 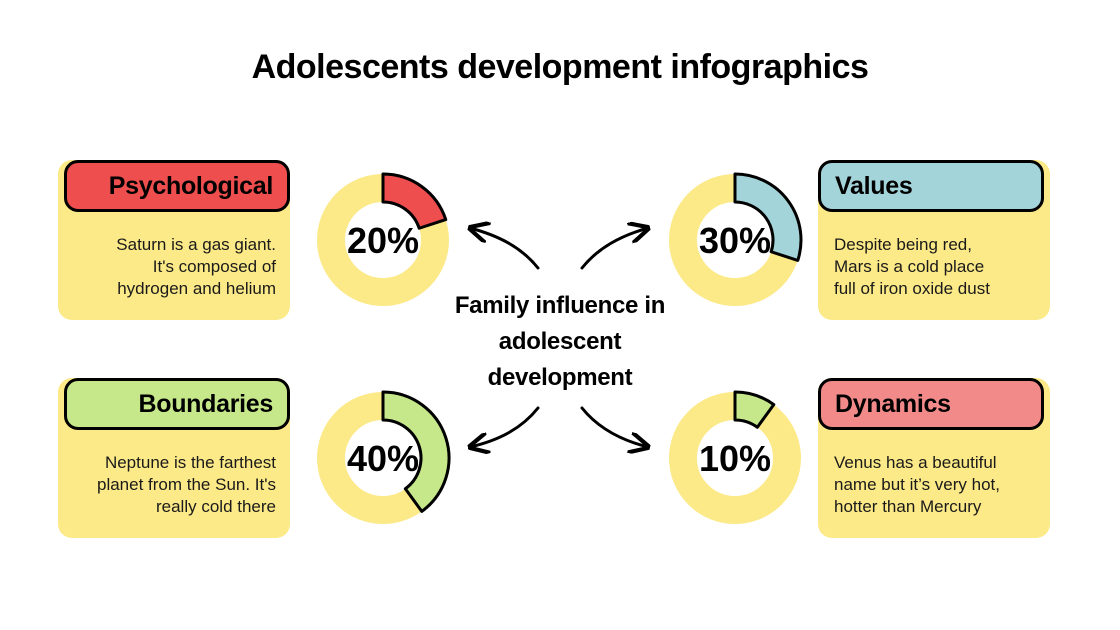 I want to click on arrow-to-boundaries, so click(x=505, y=426).